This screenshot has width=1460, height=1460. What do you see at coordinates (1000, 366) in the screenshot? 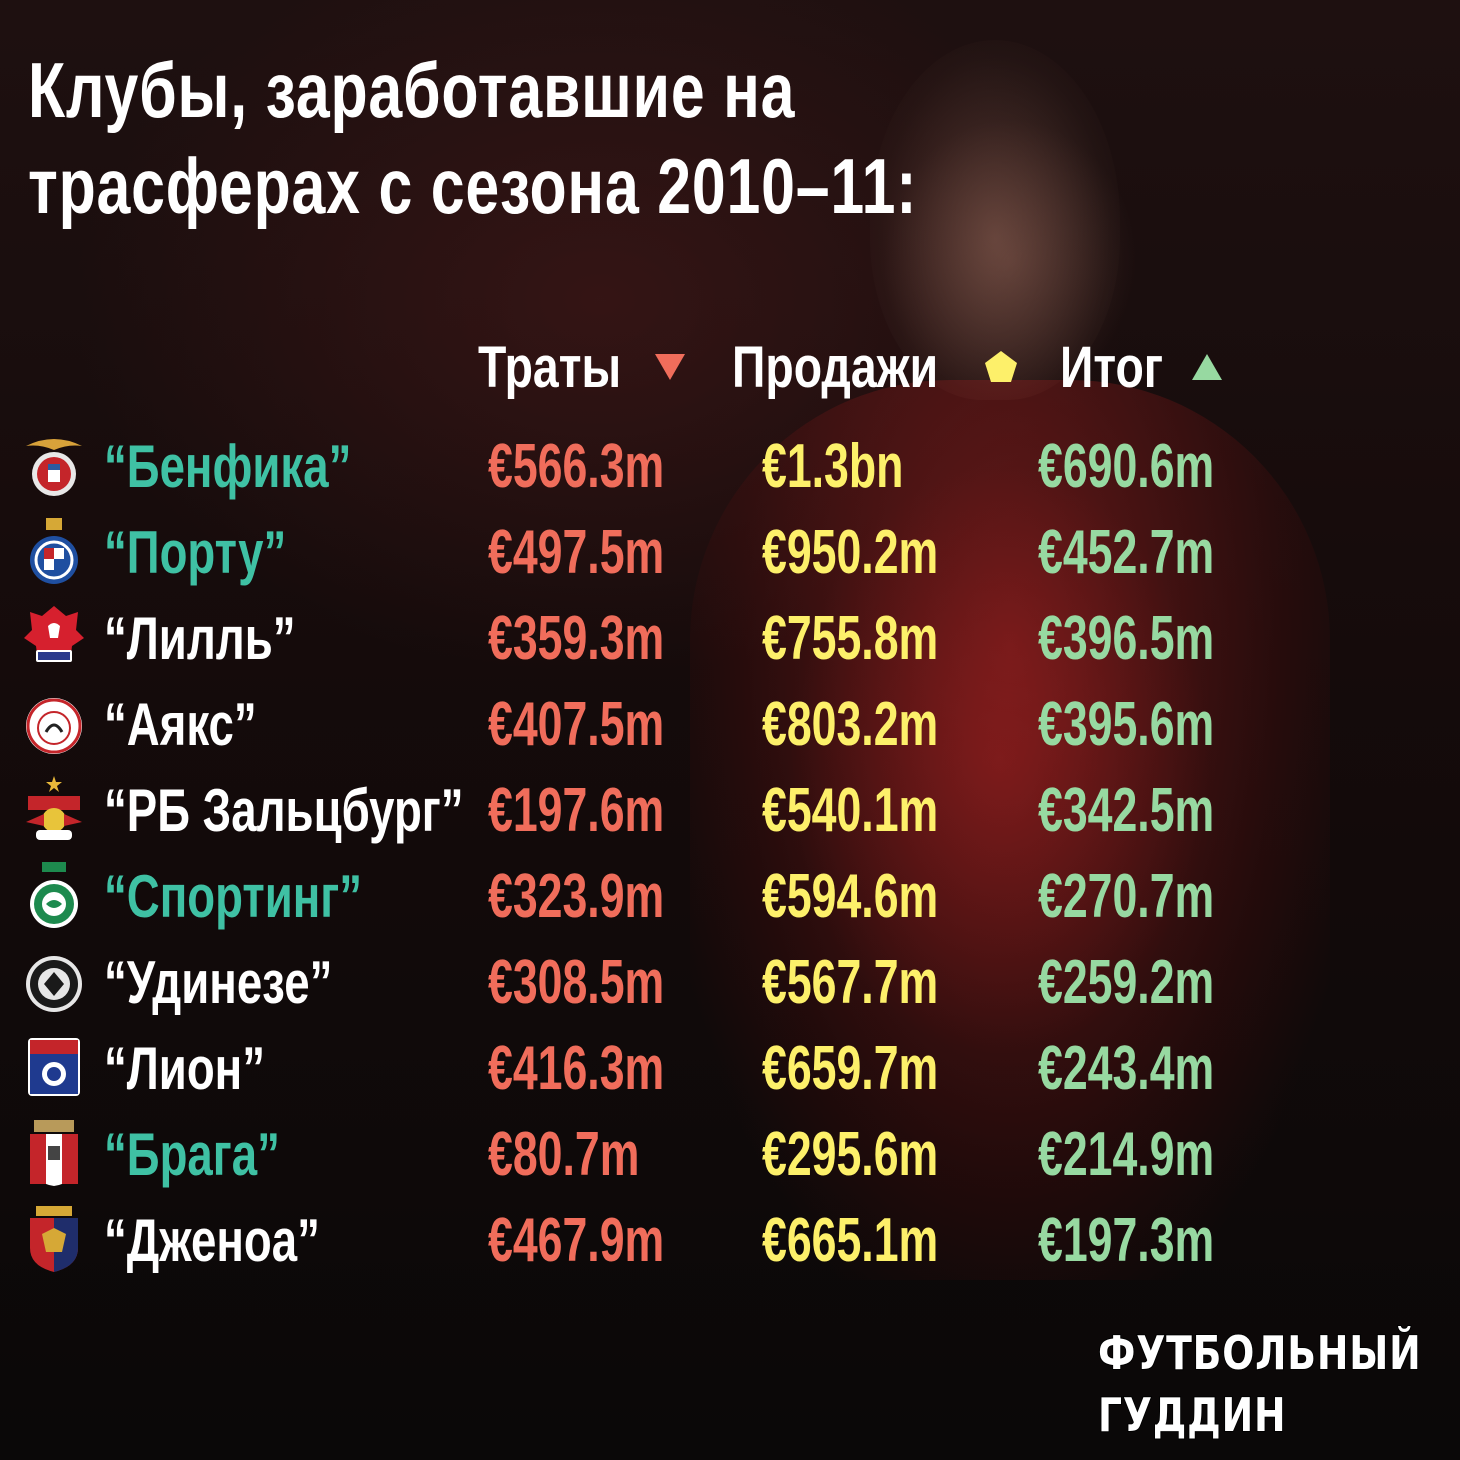
I see `pentagon-icon` at bounding box center [1000, 366].